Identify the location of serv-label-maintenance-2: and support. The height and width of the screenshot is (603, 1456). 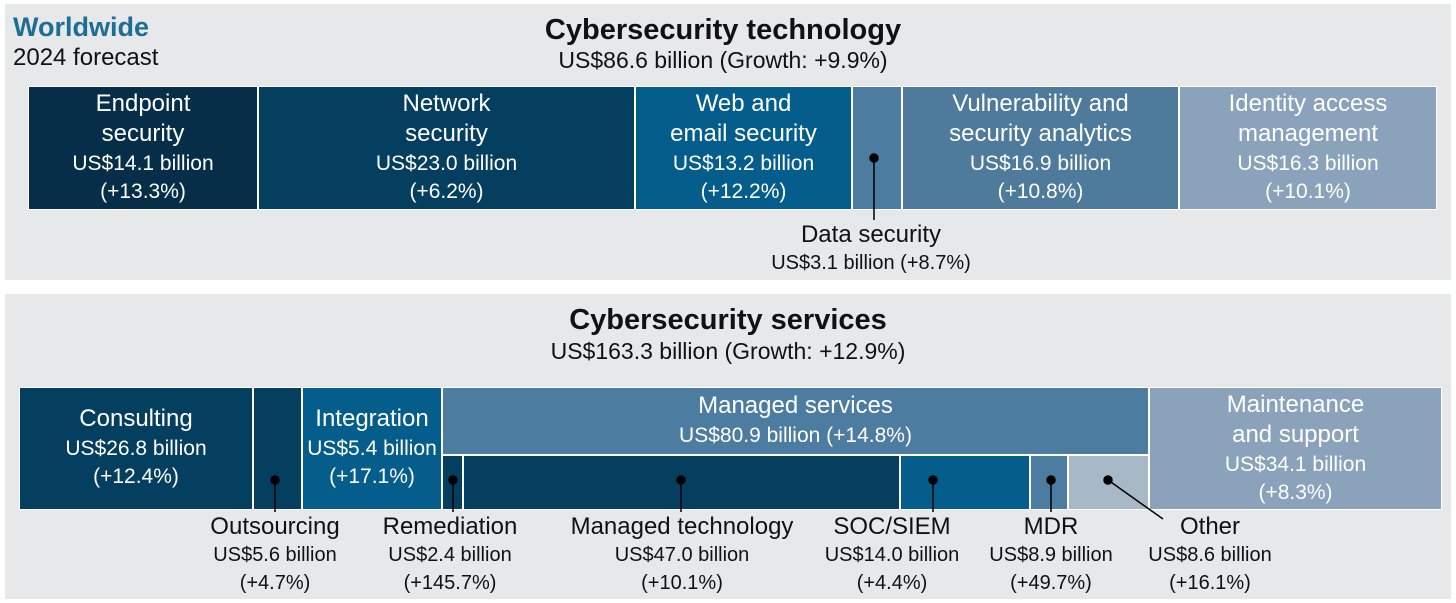
(1295, 434).